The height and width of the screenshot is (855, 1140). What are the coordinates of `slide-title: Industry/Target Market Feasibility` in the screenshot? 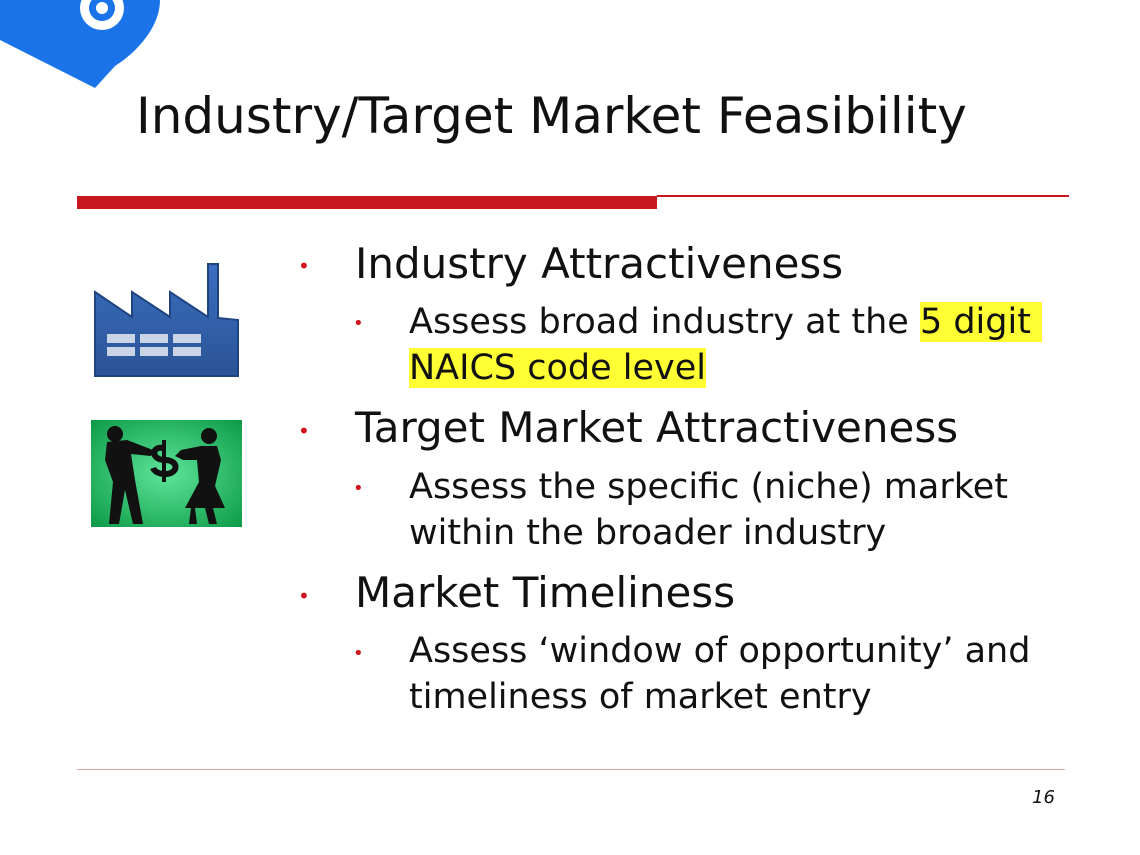 It's located at (551, 116).